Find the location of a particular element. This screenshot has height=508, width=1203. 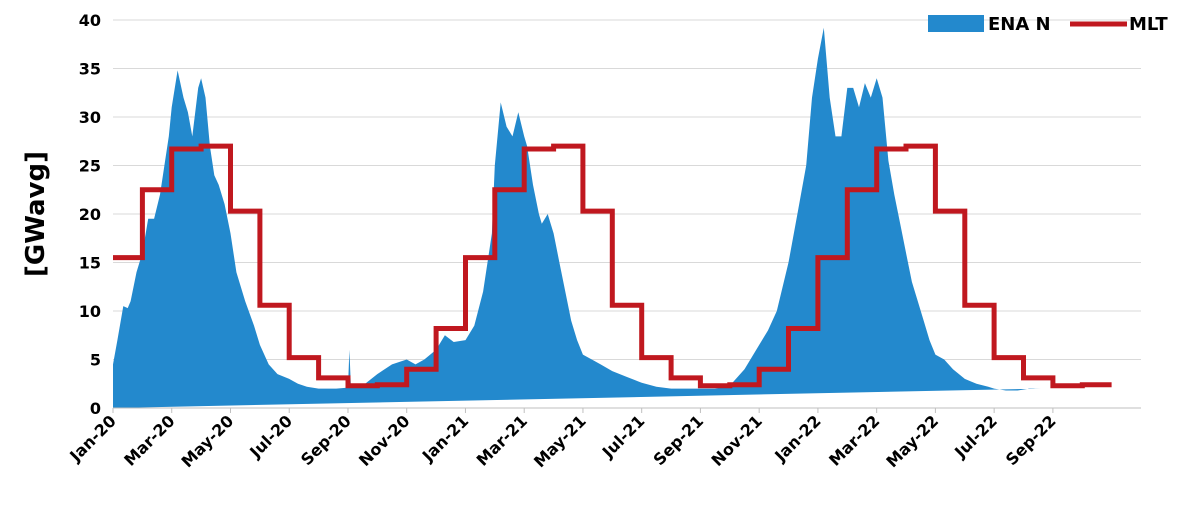

x-tick-label: Sep-21 is located at coordinates (678, 440).